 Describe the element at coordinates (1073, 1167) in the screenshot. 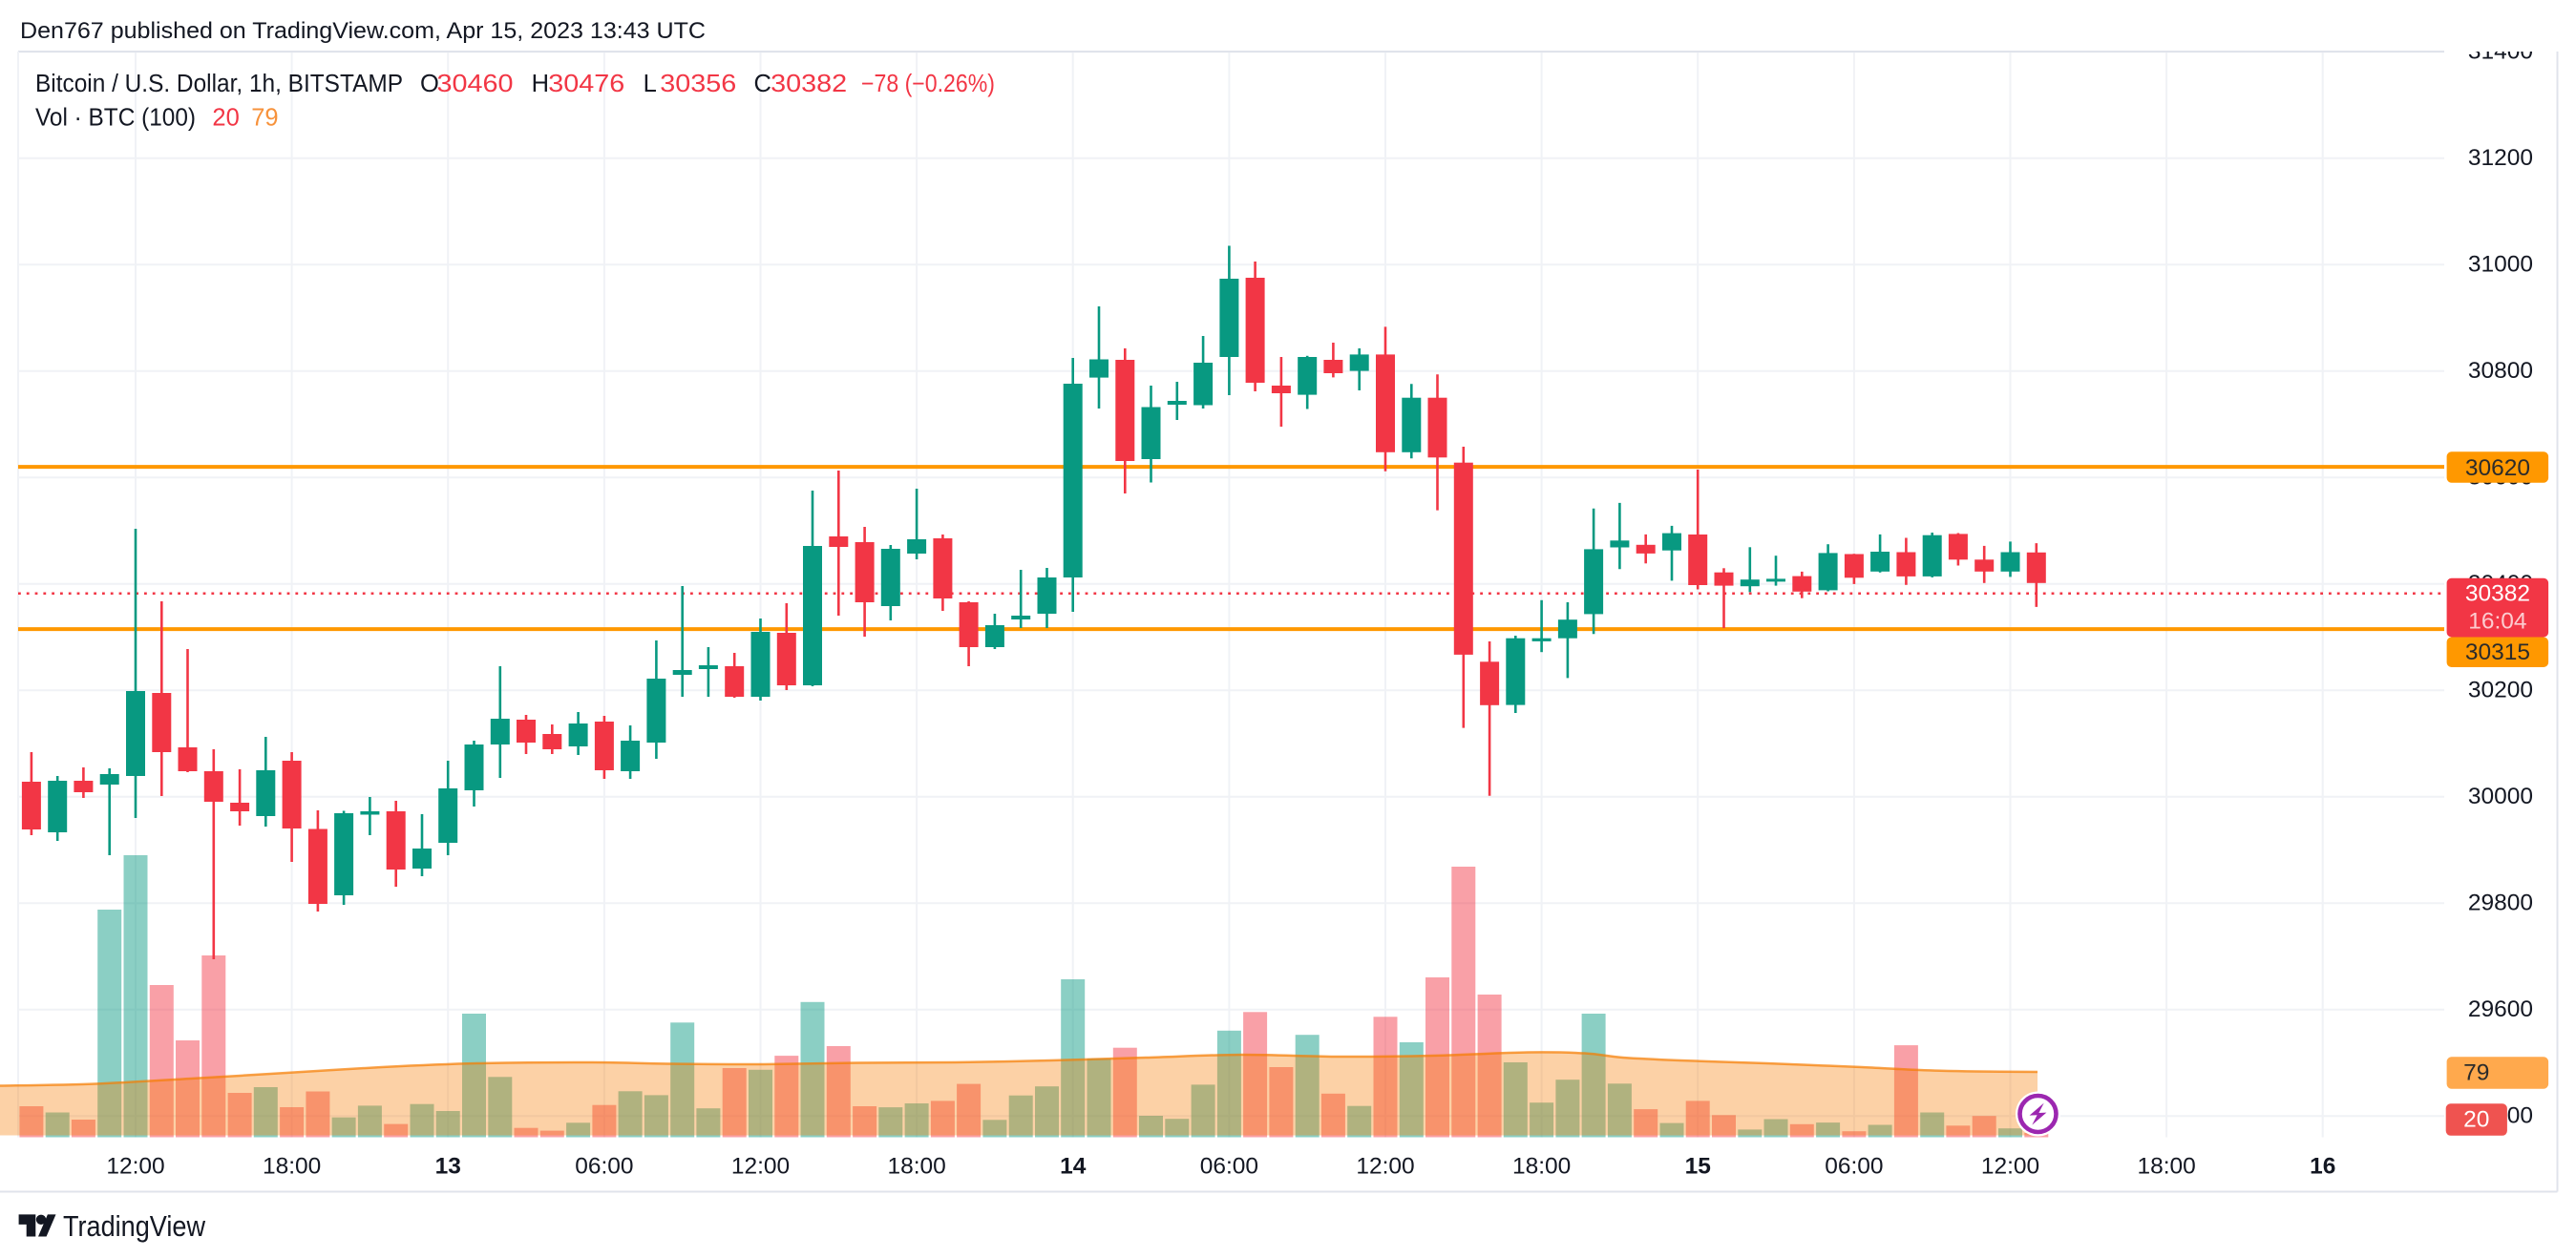

I see `svg-text: 14` at that location.